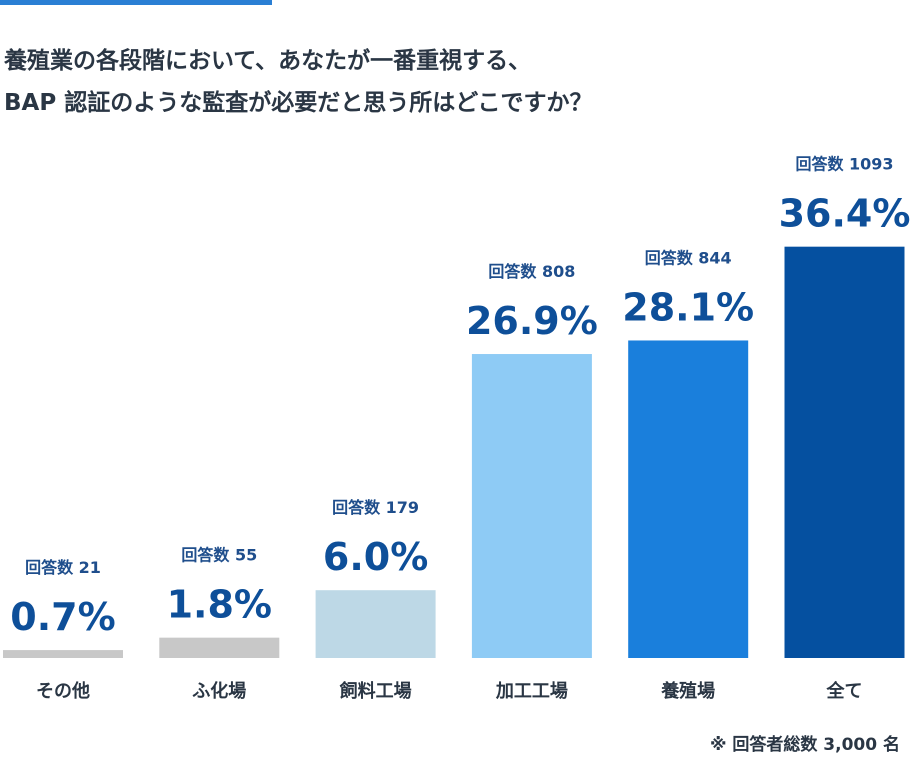 The height and width of the screenshot is (760, 910). Describe the element at coordinates (844, 164) in the screenshot. I see `bar-count-label: 回答数 1093` at that location.